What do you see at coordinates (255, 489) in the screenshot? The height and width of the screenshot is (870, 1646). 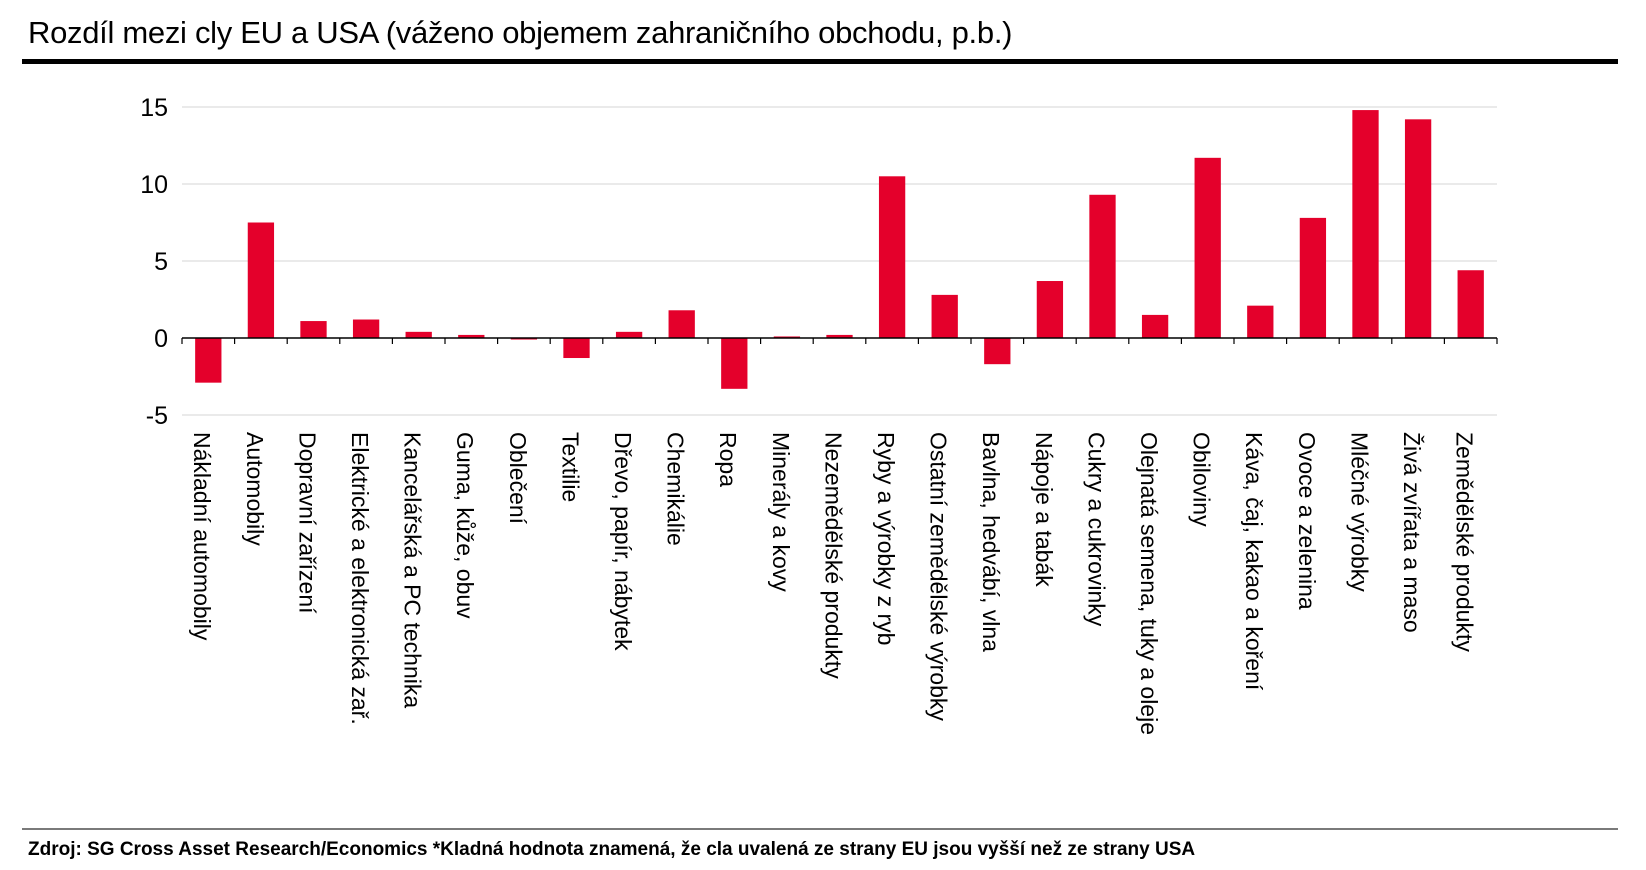 I see `x-tick-label: Automobily` at bounding box center [255, 489].